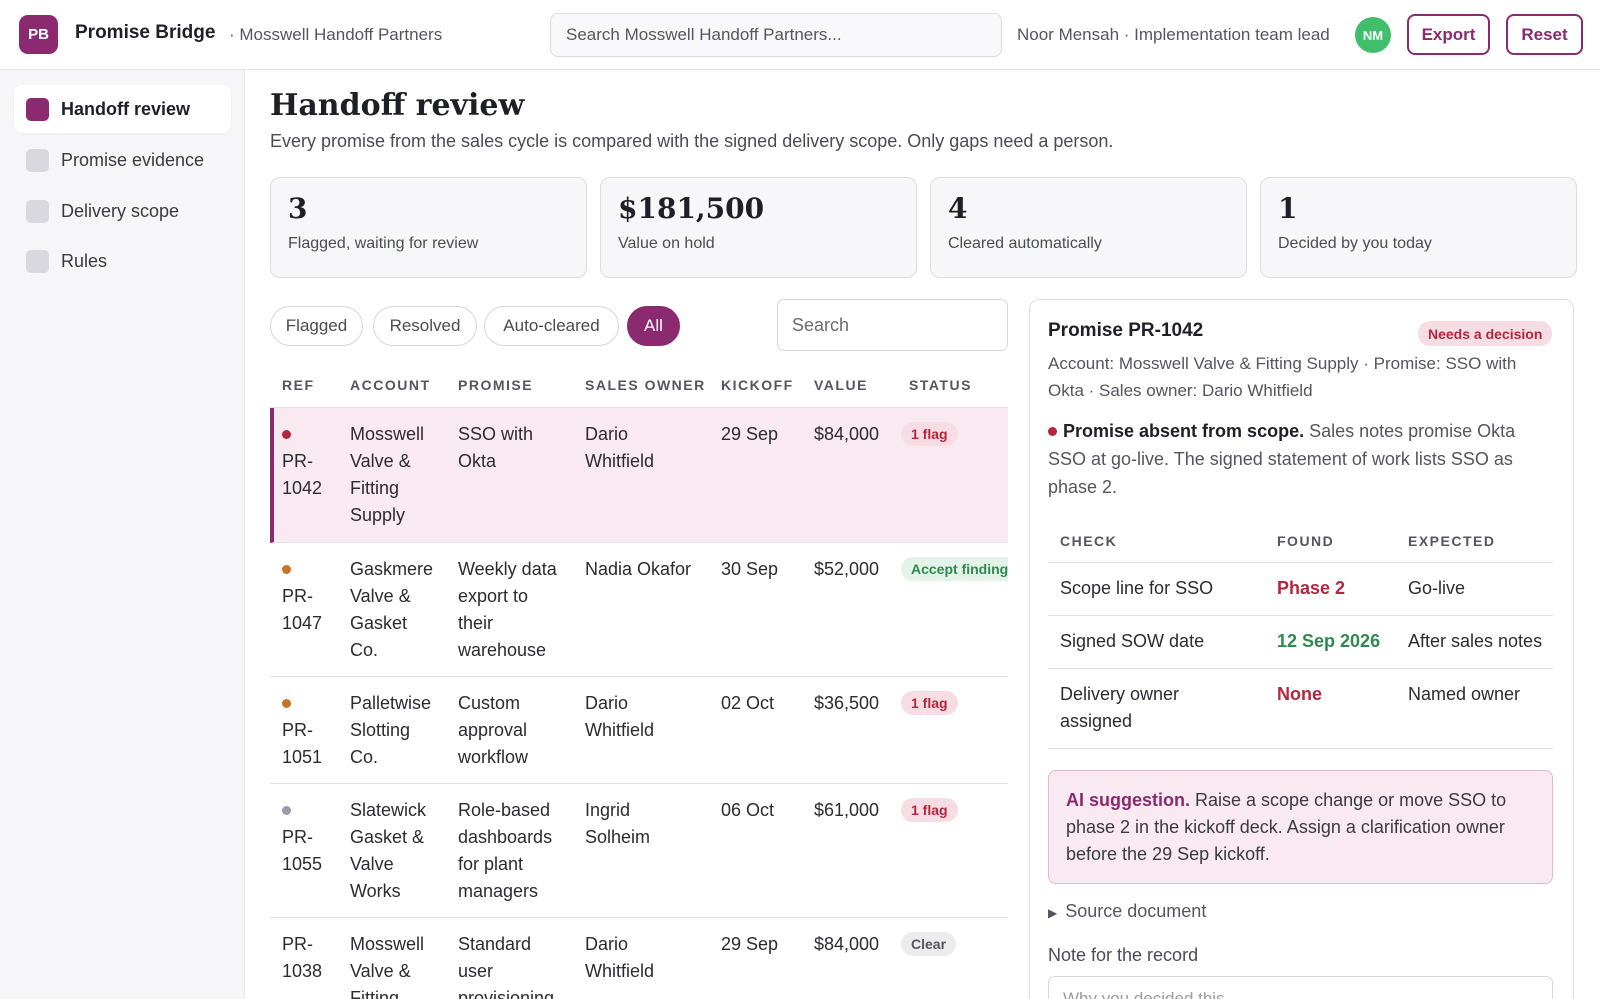 The width and height of the screenshot is (1600, 999). I want to click on cell-text: Slatewick Gasket & Valve Works, so click(388, 850).